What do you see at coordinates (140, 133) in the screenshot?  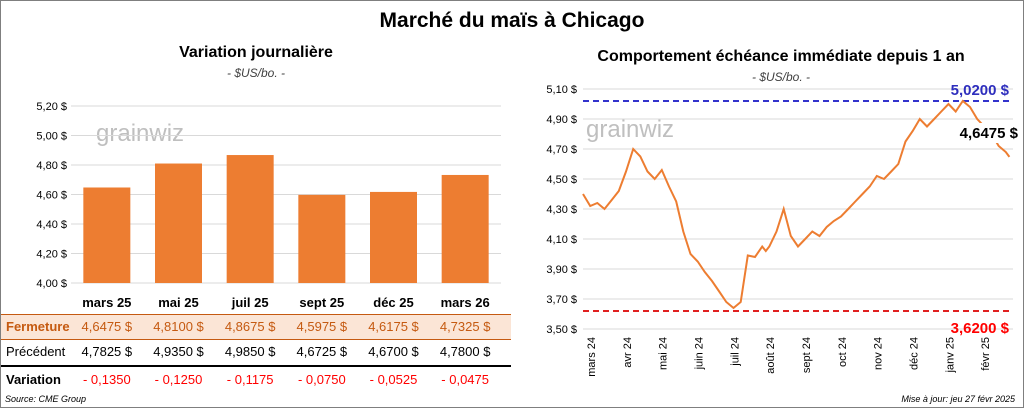 I see `left-watermark: grainwiz` at bounding box center [140, 133].